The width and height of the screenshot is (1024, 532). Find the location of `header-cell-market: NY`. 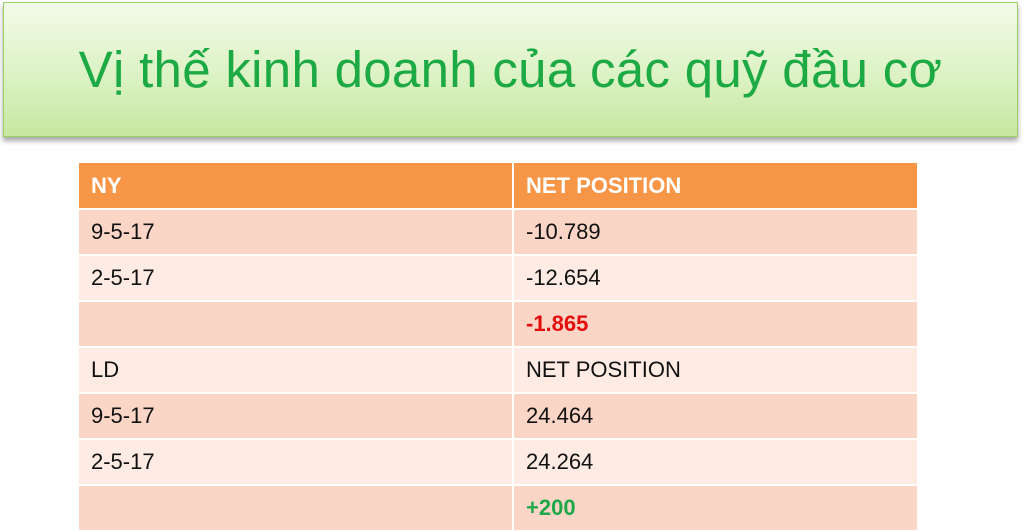

header-cell-market: NY is located at coordinates (296, 186).